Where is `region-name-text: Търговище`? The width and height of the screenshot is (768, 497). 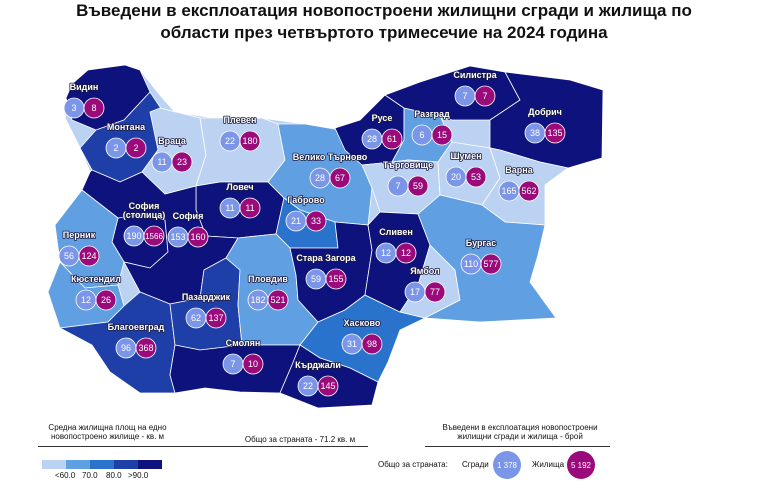
region-name-text: Търговище is located at coordinates (408, 165).